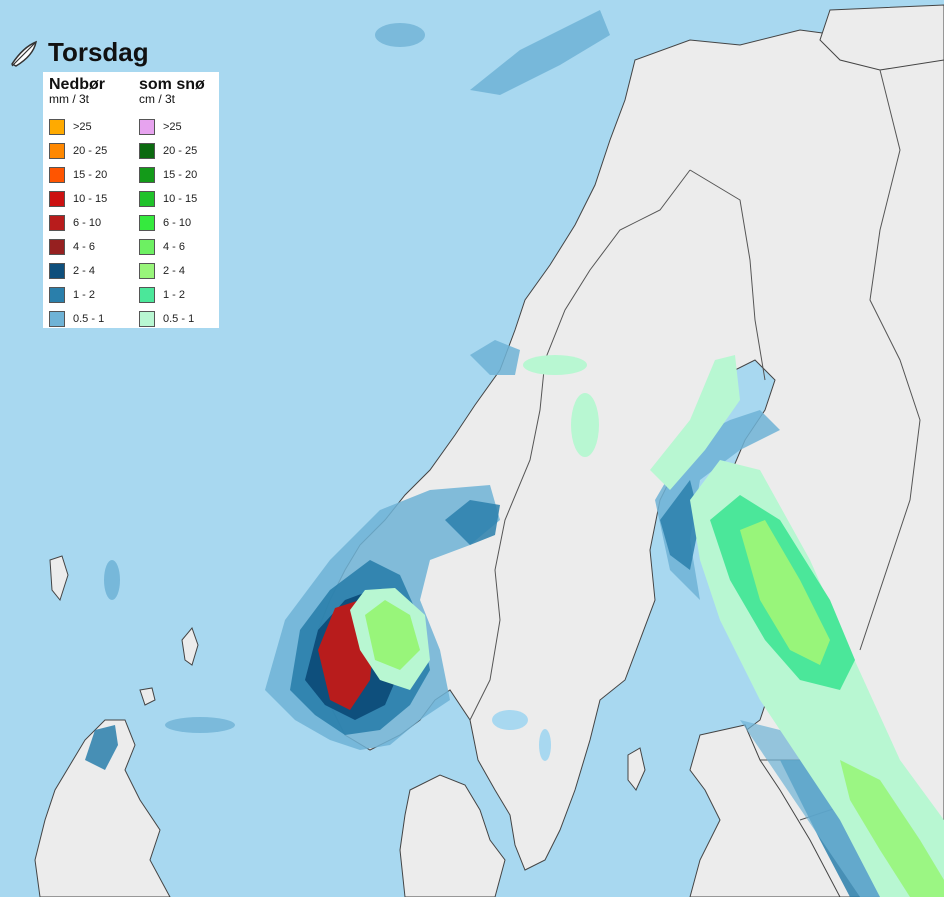 The height and width of the screenshot is (897, 944). What do you see at coordinates (727, 275) in the screenshot?
I see `border-sweden-finland` at bounding box center [727, 275].